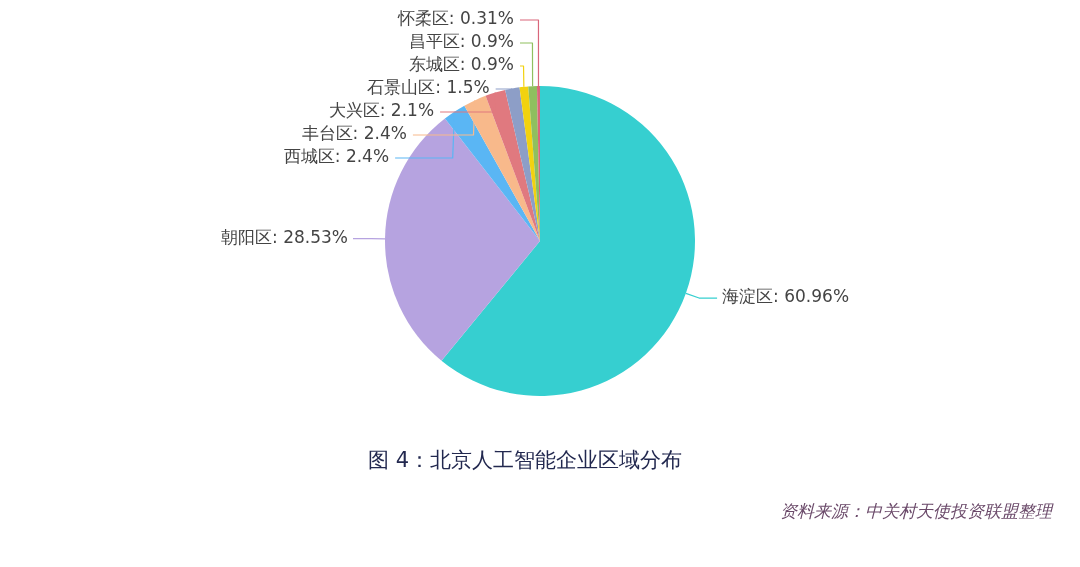  Describe the element at coordinates (381, 110) in the screenshot. I see `slice-label: 大兴区: 2.1%` at that location.